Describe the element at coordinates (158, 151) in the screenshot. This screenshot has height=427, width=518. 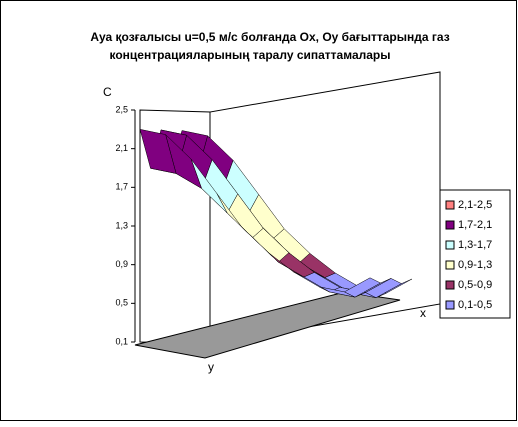
I see `surface-cell` at that location.